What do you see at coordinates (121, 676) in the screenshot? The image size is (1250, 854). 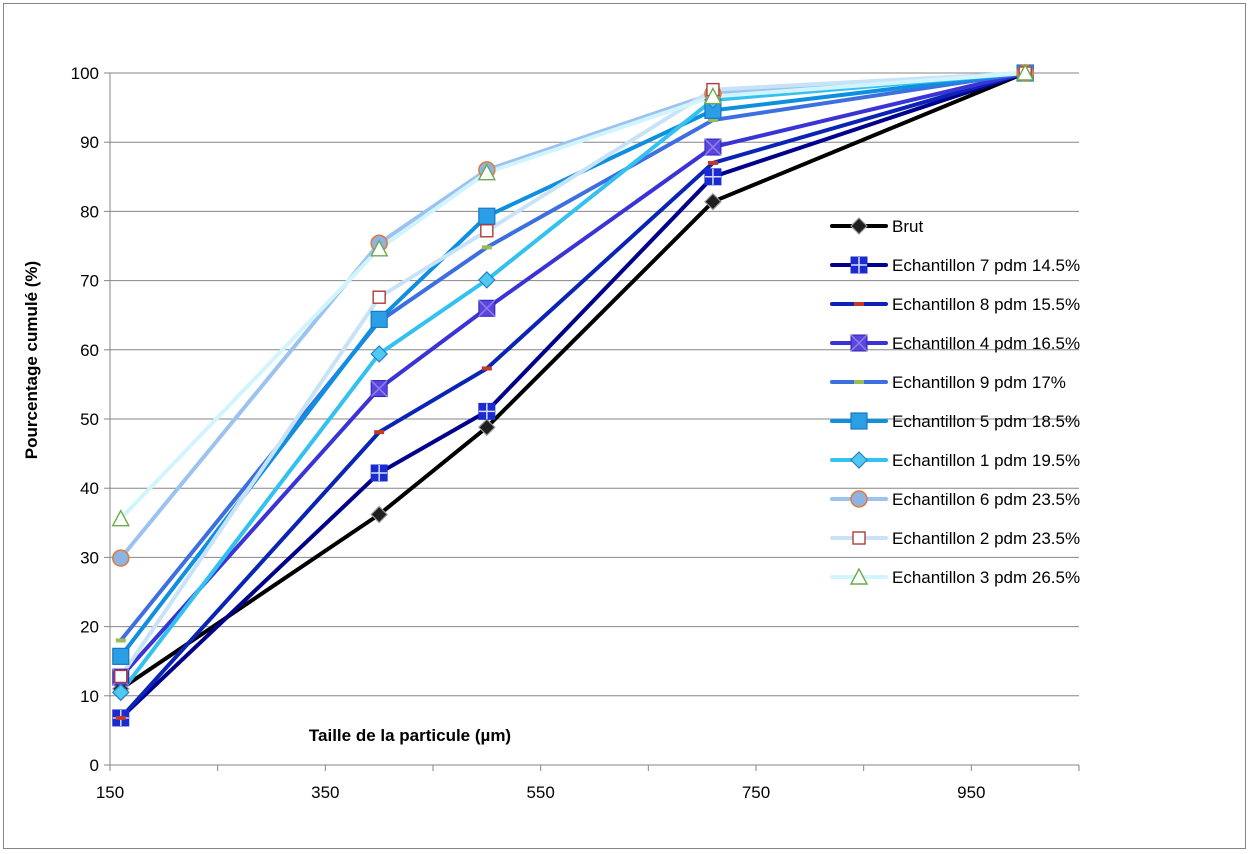 I see `data-point-s8-p0` at bounding box center [121, 676].